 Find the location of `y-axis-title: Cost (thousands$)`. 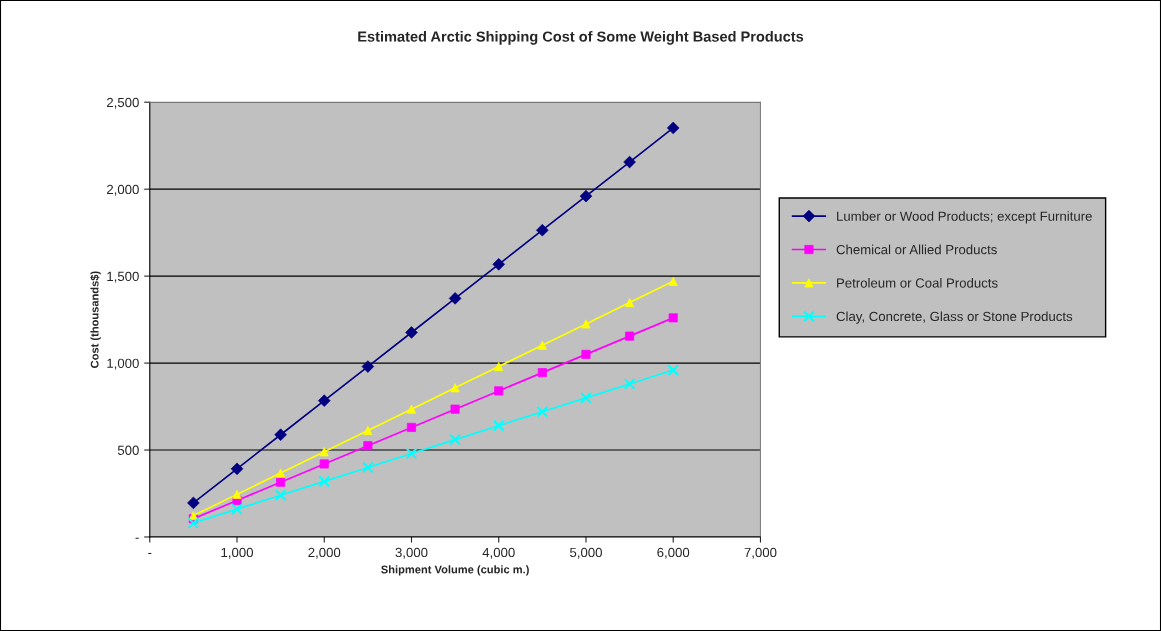

y-axis-title: Cost (thousands$) is located at coordinates (95, 319).